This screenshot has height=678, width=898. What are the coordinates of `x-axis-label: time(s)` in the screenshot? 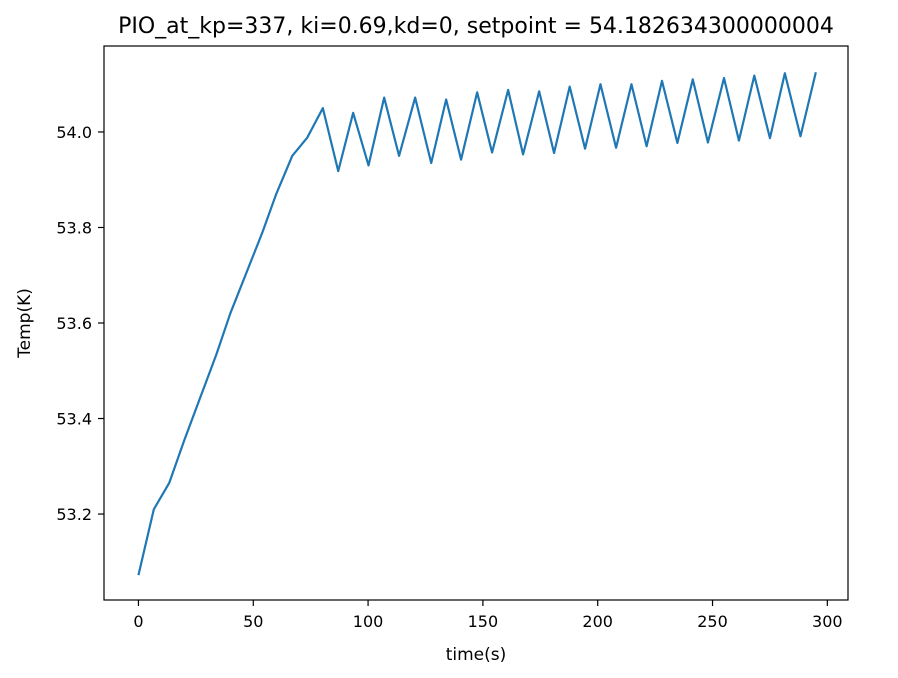 It's located at (476, 655).